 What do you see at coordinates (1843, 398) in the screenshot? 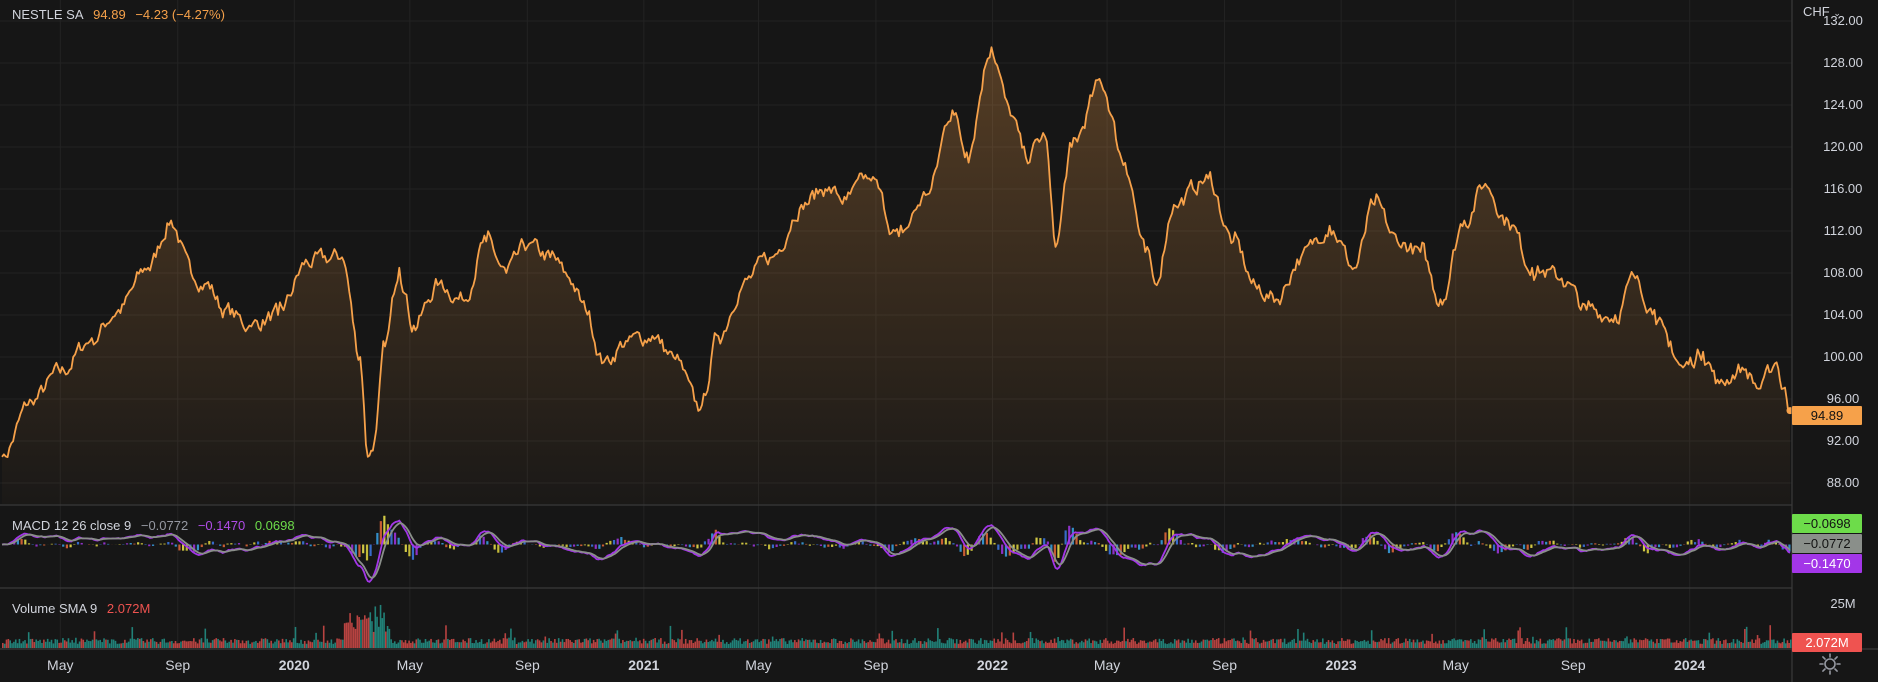
I see `y-tick-label: 96.00` at bounding box center [1843, 398].